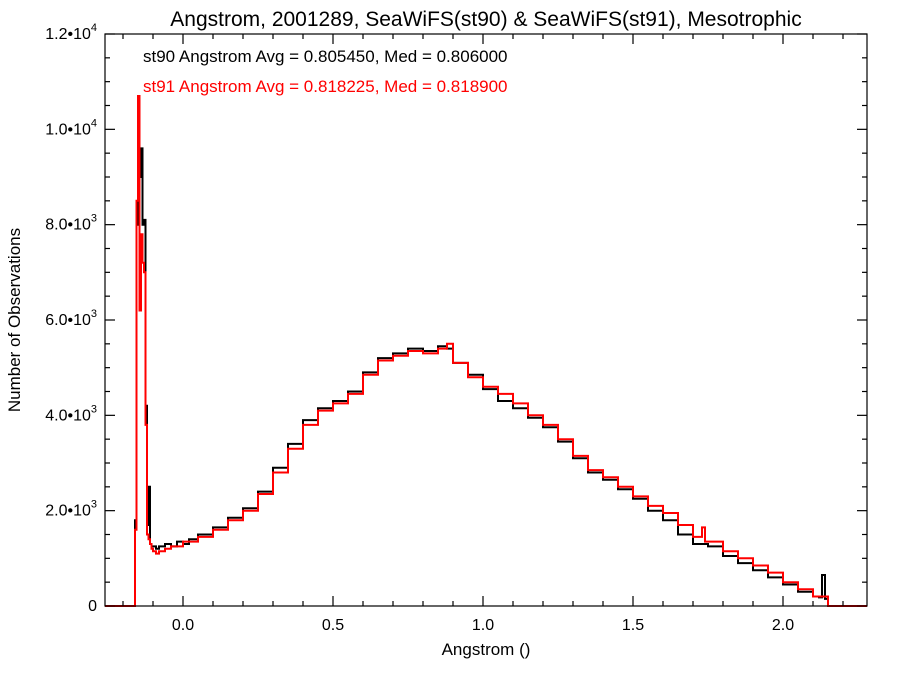 The height and width of the screenshot is (675, 900). I want to click on y-tick-label: 1.0•104, so click(71, 127).